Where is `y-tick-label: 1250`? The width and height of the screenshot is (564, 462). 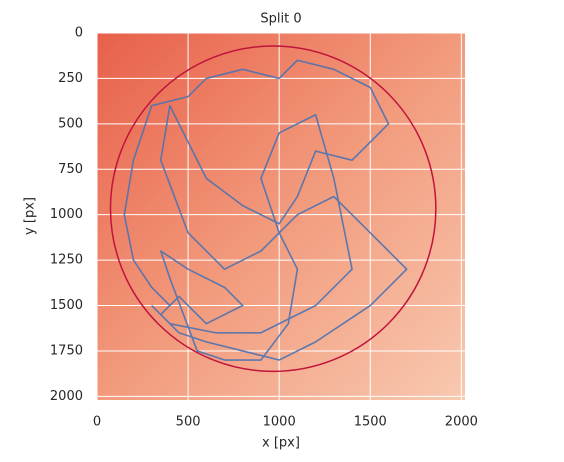
y-tick-label: 1250 is located at coordinates (66, 260).